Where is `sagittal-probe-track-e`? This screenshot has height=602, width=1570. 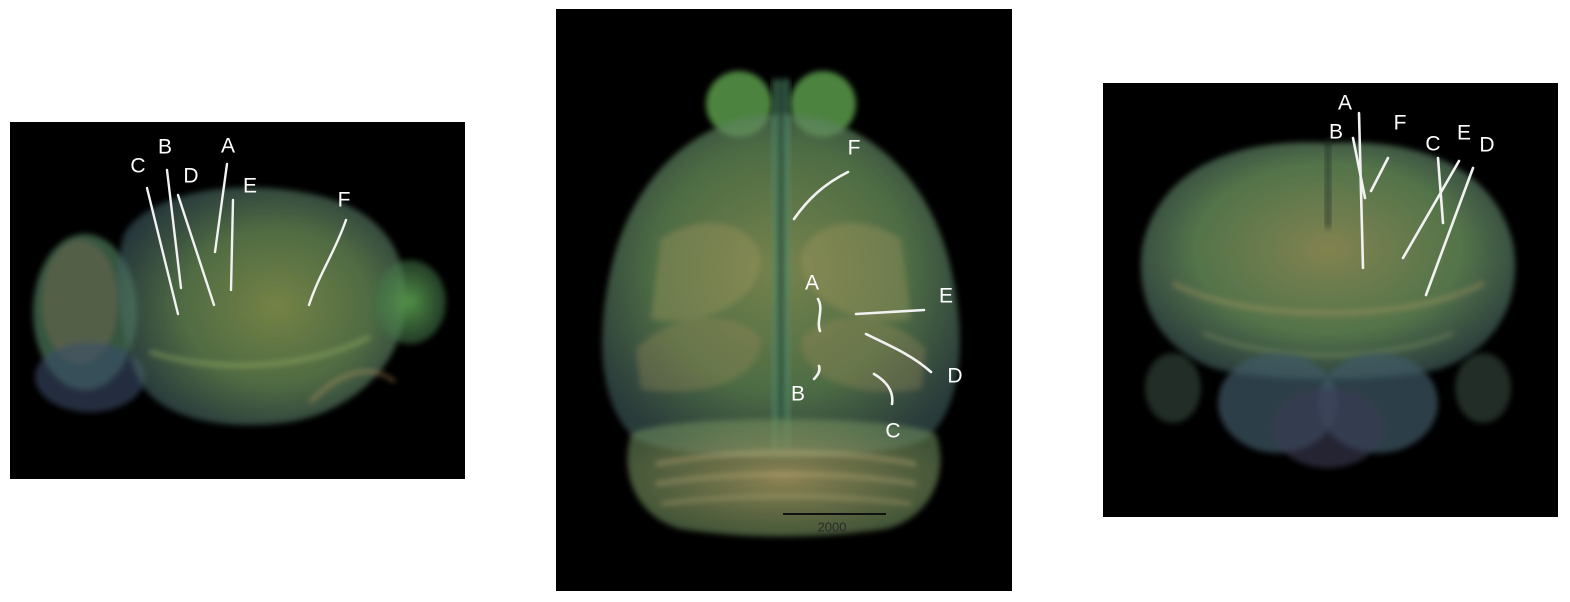
sagittal-probe-track-e is located at coordinates (232, 245).